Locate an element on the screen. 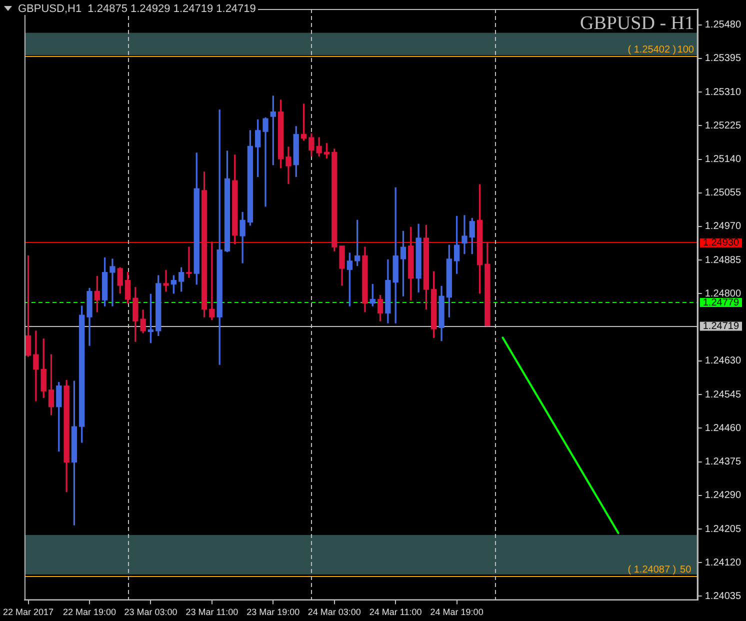  x-tick-label: 24 Mar 11:00 is located at coordinates (395, 612).